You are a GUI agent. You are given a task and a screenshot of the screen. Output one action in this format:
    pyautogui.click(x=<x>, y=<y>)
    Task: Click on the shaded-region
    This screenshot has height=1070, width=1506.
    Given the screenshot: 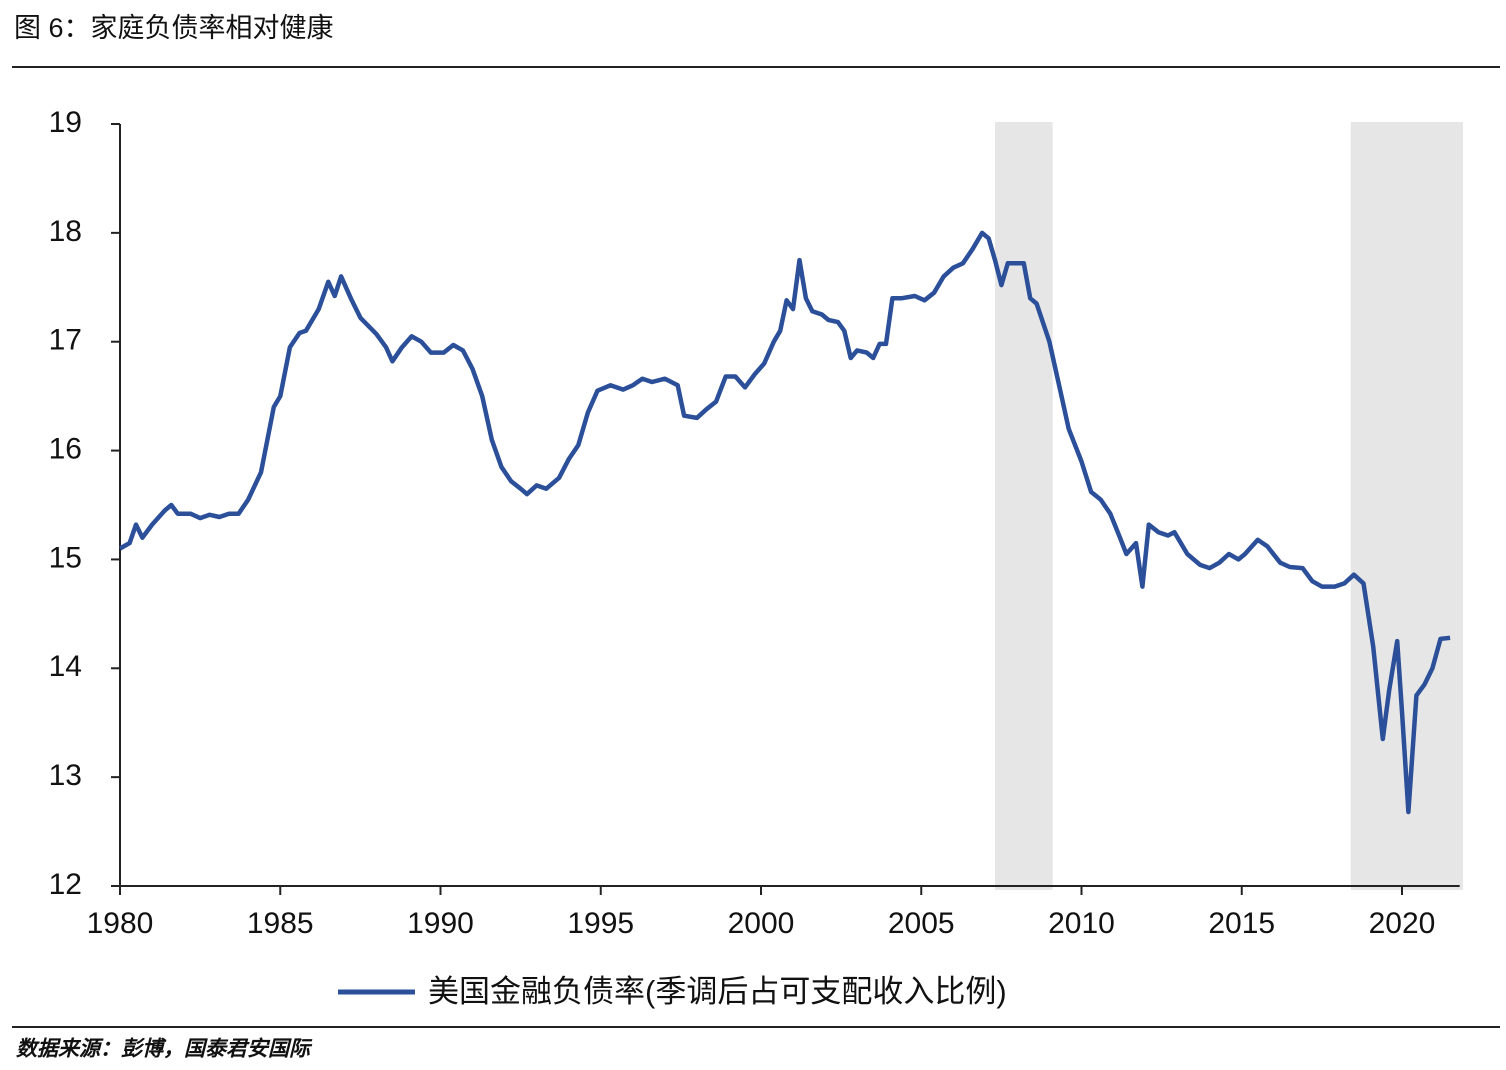 What is the action you would take?
    pyautogui.click(x=1023, y=506)
    